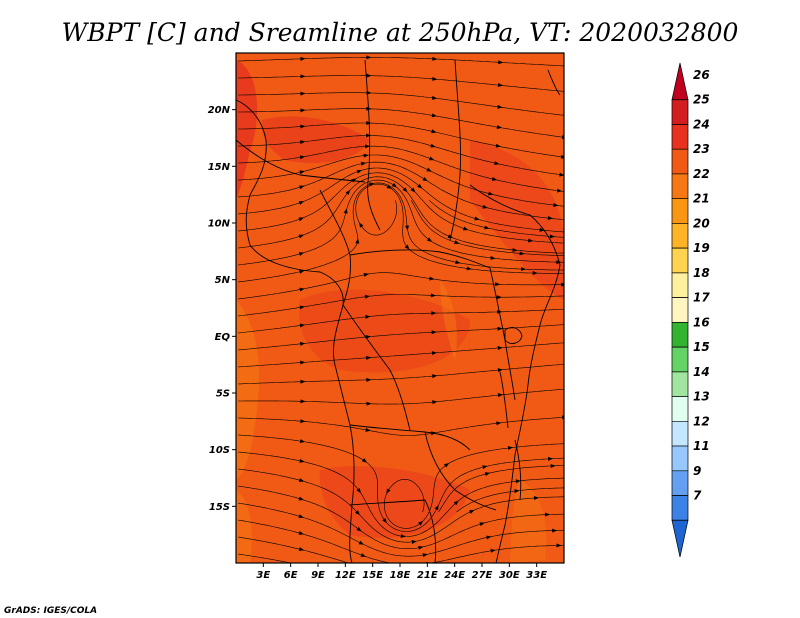  Describe the element at coordinates (393, 531) in the screenshot. I see `border-namibia-botswana` at that location.